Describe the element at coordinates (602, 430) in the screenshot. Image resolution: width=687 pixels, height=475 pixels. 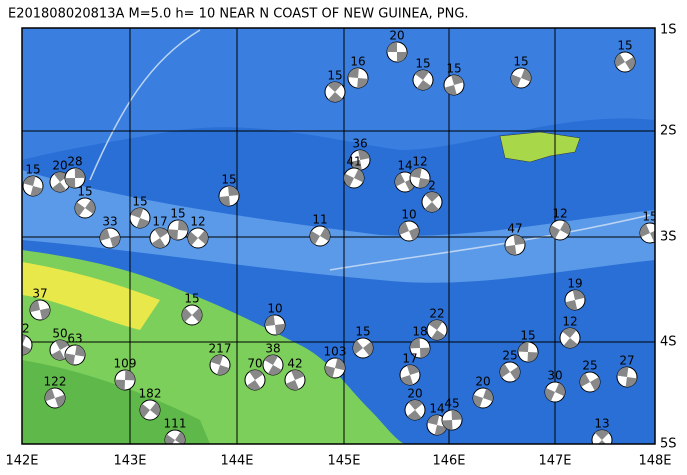
I see `focal-mechanism: 13` at that location.